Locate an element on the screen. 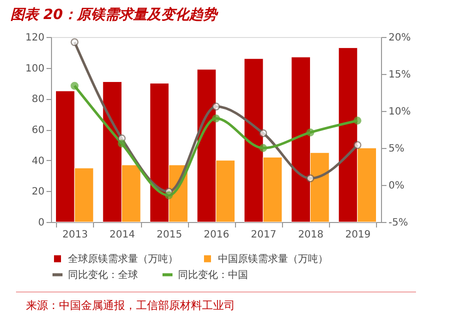 This screenshot has height=320, width=452. y2-tick-label: 15% is located at coordinates (399, 75).